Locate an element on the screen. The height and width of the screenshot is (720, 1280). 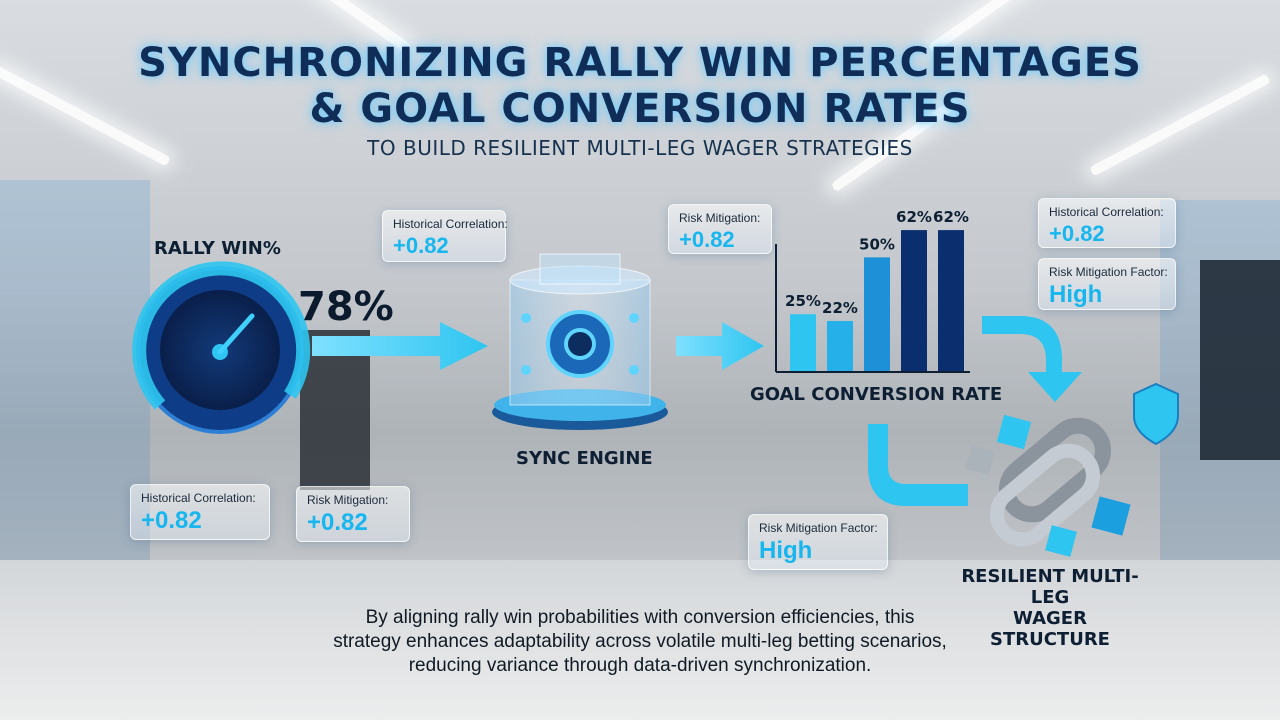
conversion-label: GOAL CONVERSION RATE is located at coordinates (876, 394).